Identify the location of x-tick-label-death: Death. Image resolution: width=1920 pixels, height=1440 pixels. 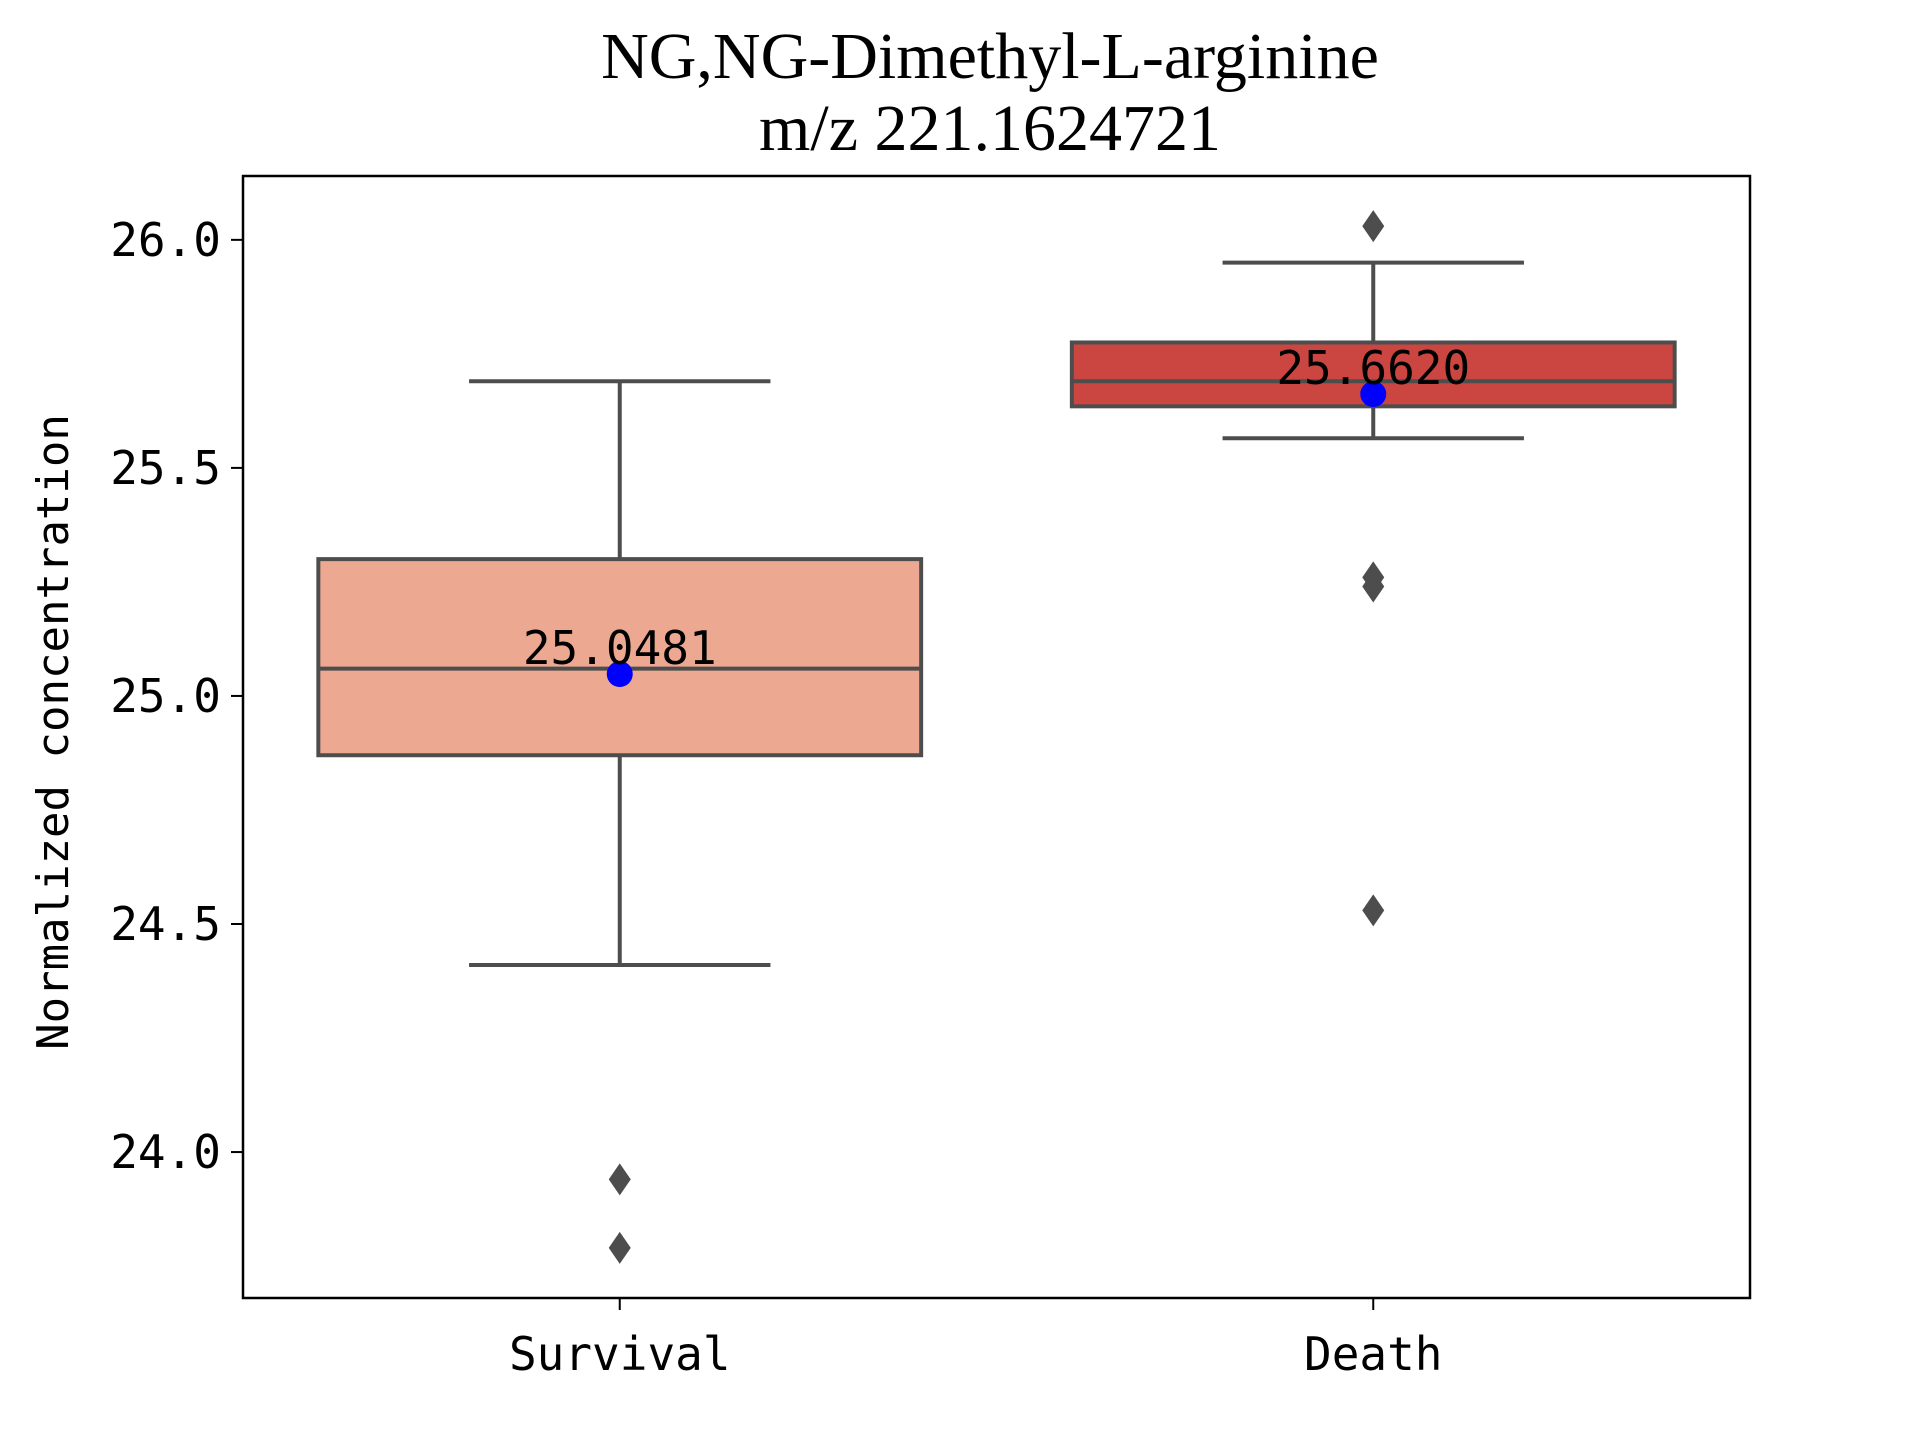
(1373, 1354).